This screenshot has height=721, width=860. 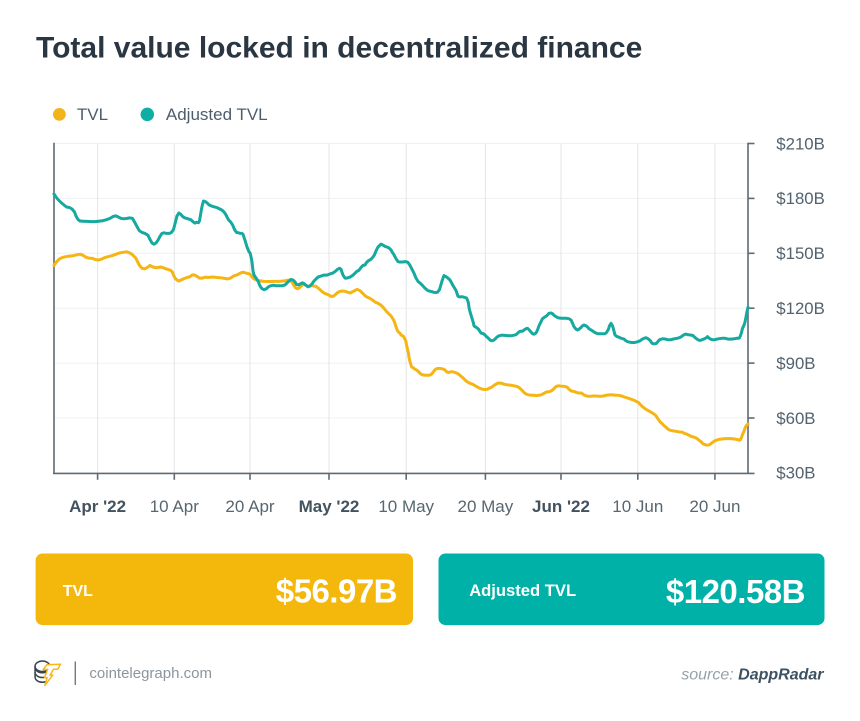 What do you see at coordinates (336, 591) in the screenshot?
I see `svg-text: $56.97B` at bounding box center [336, 591].